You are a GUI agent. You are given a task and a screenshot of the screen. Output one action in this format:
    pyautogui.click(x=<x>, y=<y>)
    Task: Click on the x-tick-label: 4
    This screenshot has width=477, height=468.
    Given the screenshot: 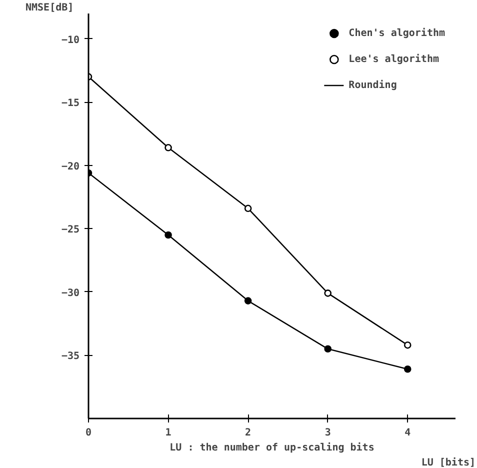 What is the action you would take?
    pyautogui.click(x=407, y=433)
    